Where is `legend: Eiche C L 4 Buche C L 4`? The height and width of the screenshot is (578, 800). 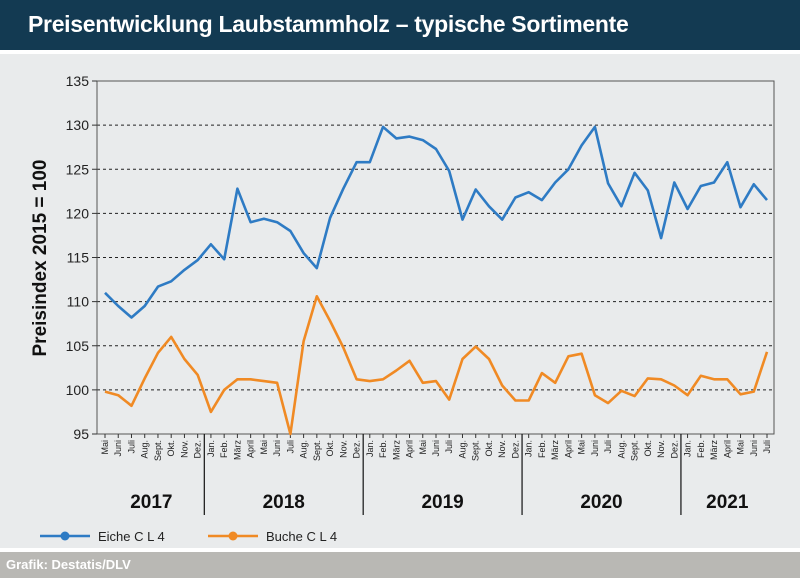 legend: Eiche C L 4 Buche C L 4 is located at coordinates (188, 536).